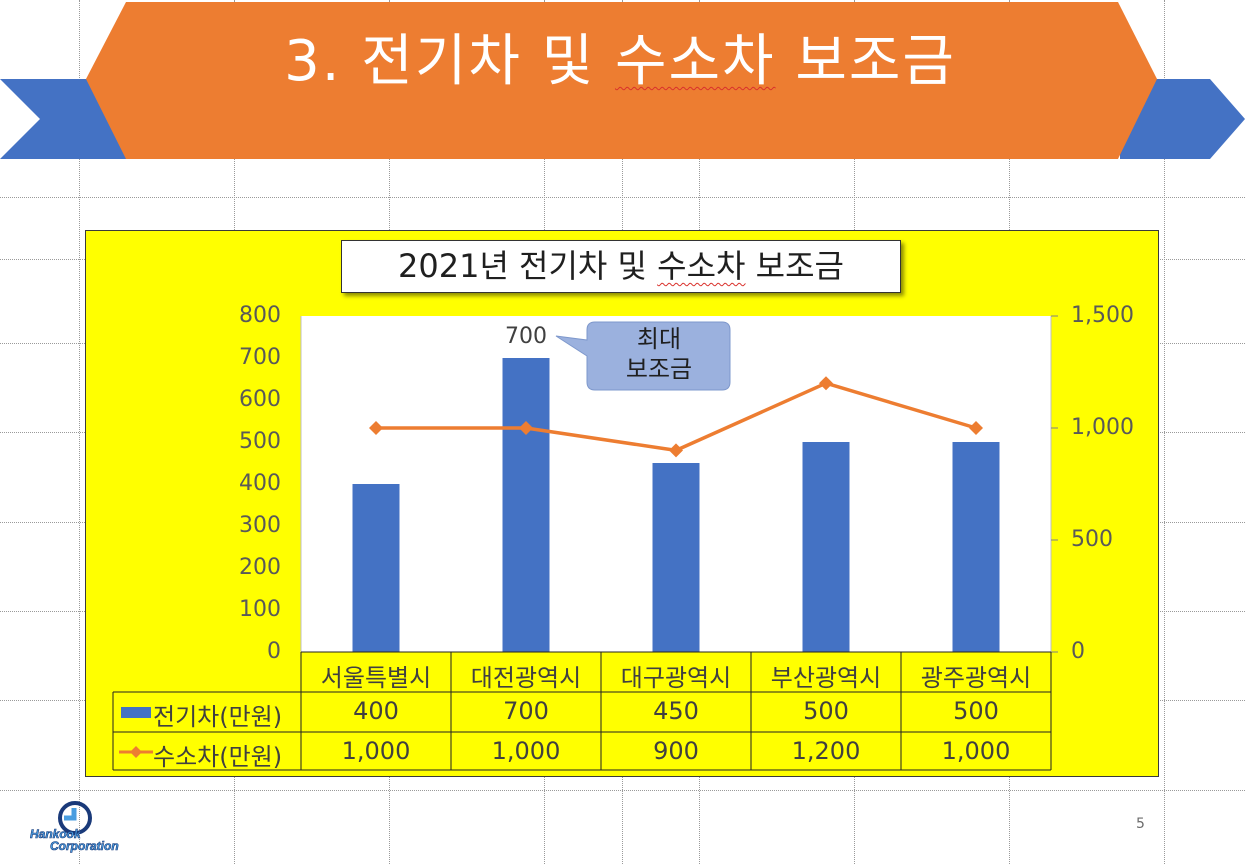 The image size is (1245, 864). Describe the element at coordinates (260, 441) in the screenshot. I see `left-axis-tick-label: 500` at that location.